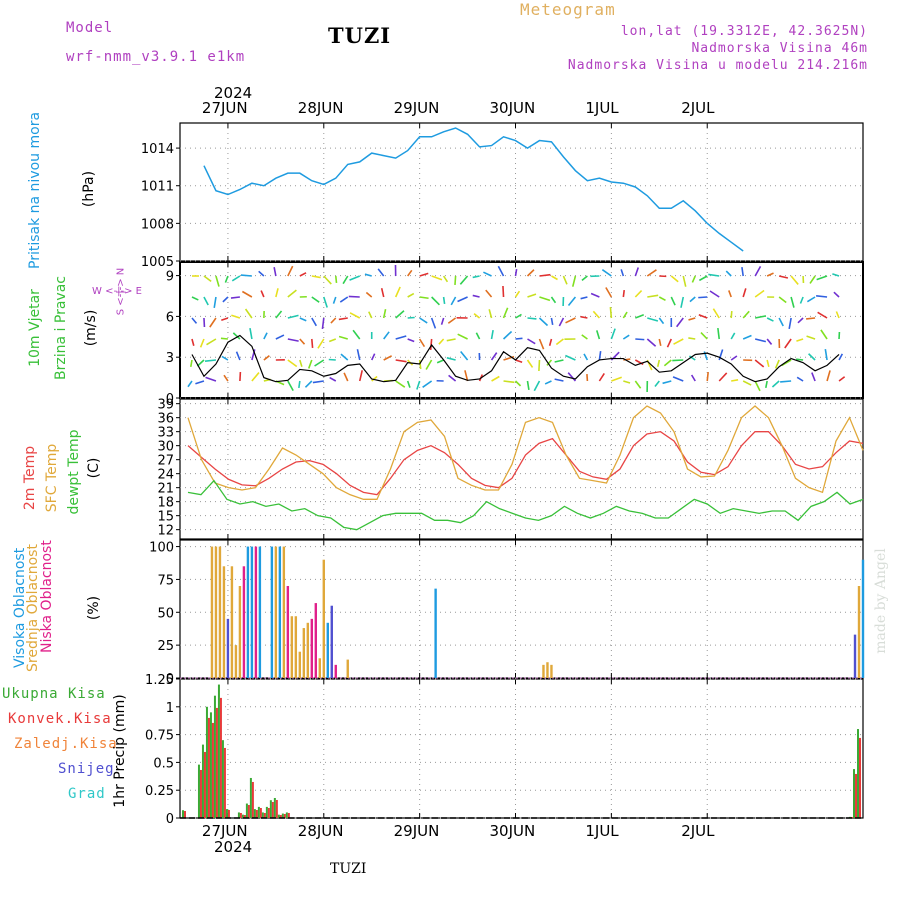  What do you see at coordinates (348, 869) in the screenshot?
I see `footer-station-label: TUZI` at bounding box center [348, 869].